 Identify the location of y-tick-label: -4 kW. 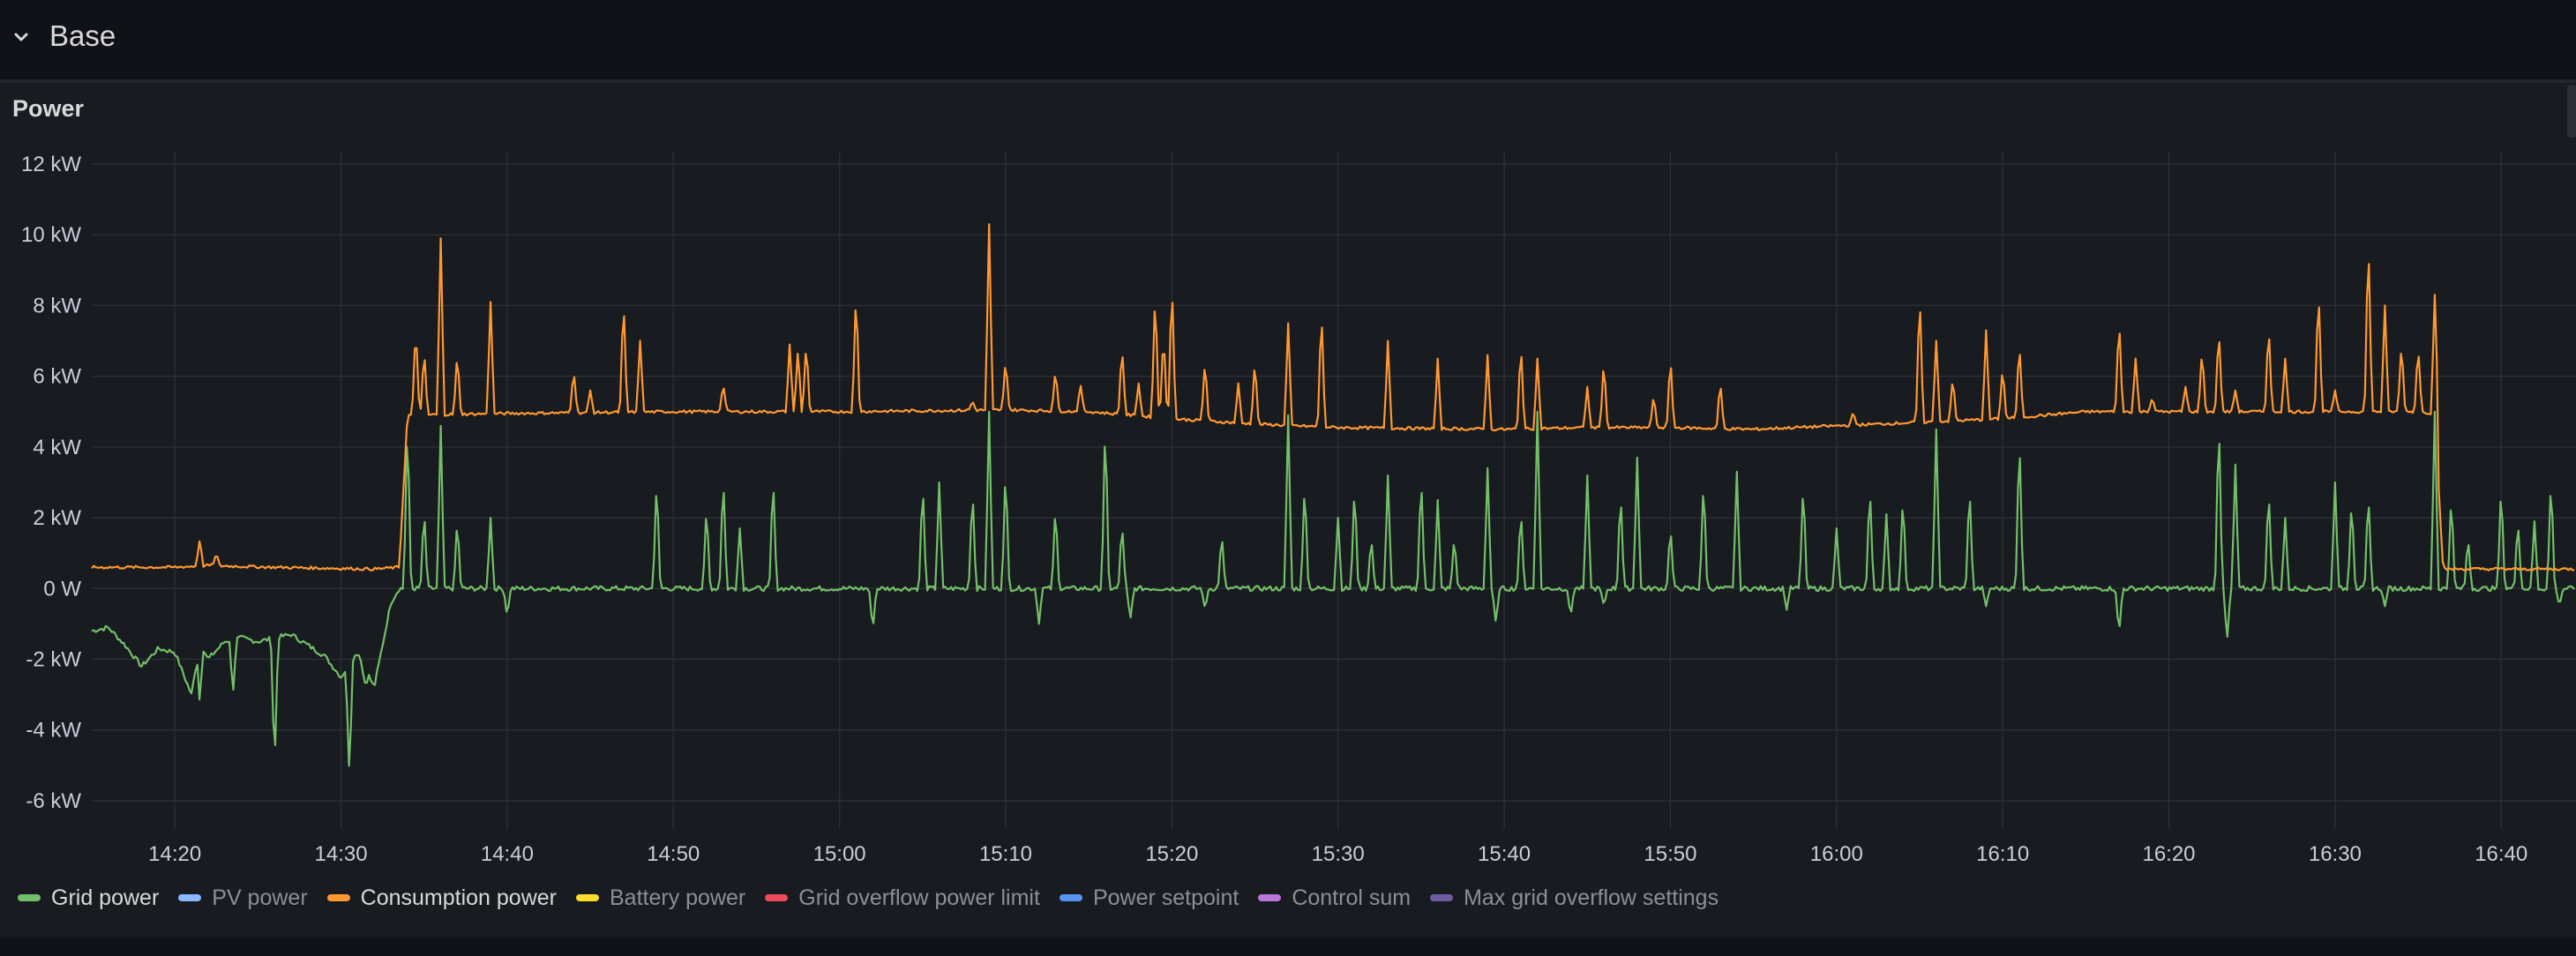
(54, 731).